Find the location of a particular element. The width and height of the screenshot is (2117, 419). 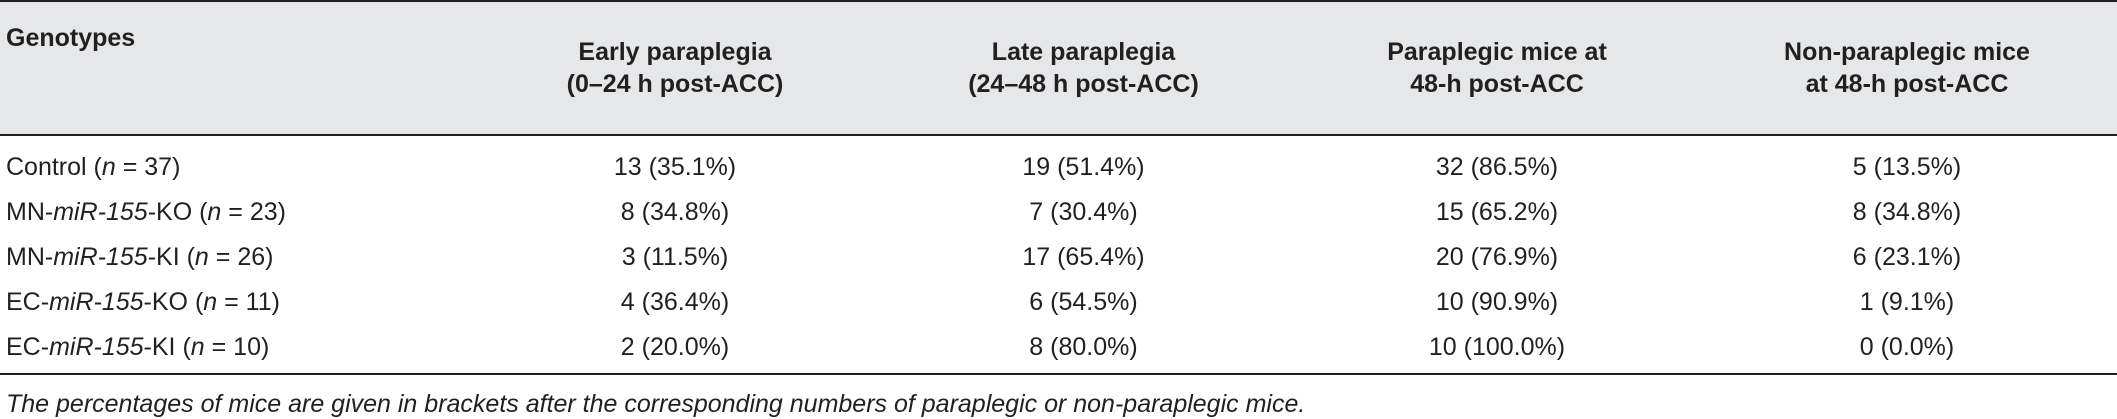

genotype-cell: EC-miR-155-KI (n = 10) is located at coordinates (240, 349).